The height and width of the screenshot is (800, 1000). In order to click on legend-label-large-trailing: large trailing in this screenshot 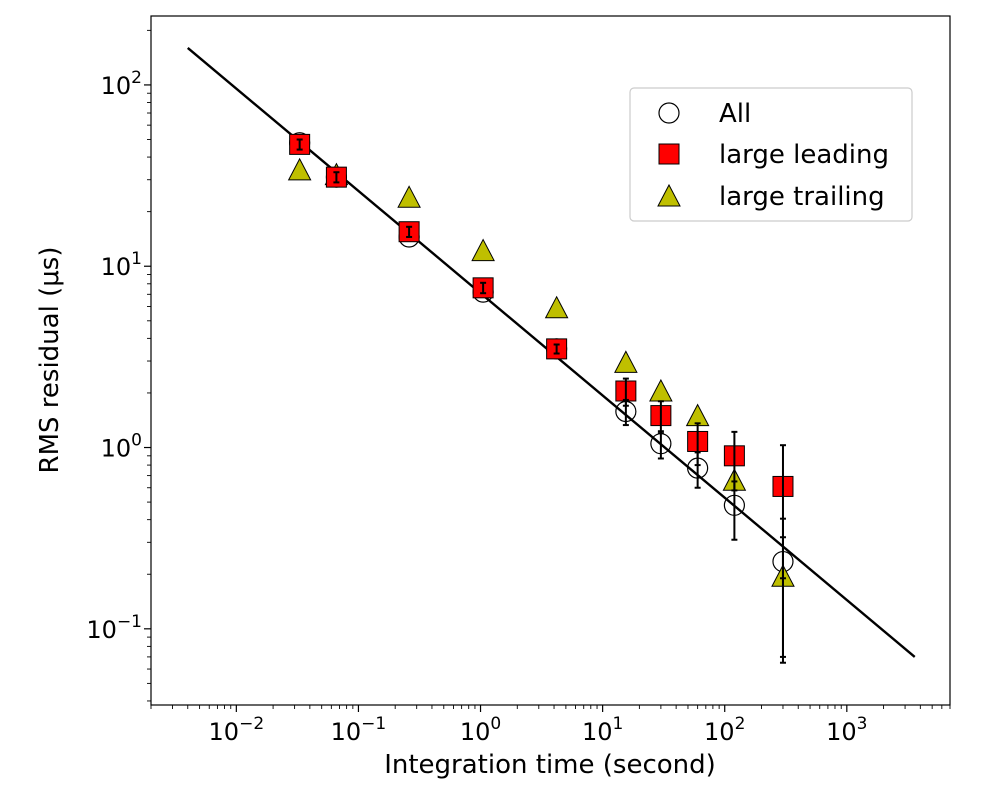, I will do `click(802, 197)`.